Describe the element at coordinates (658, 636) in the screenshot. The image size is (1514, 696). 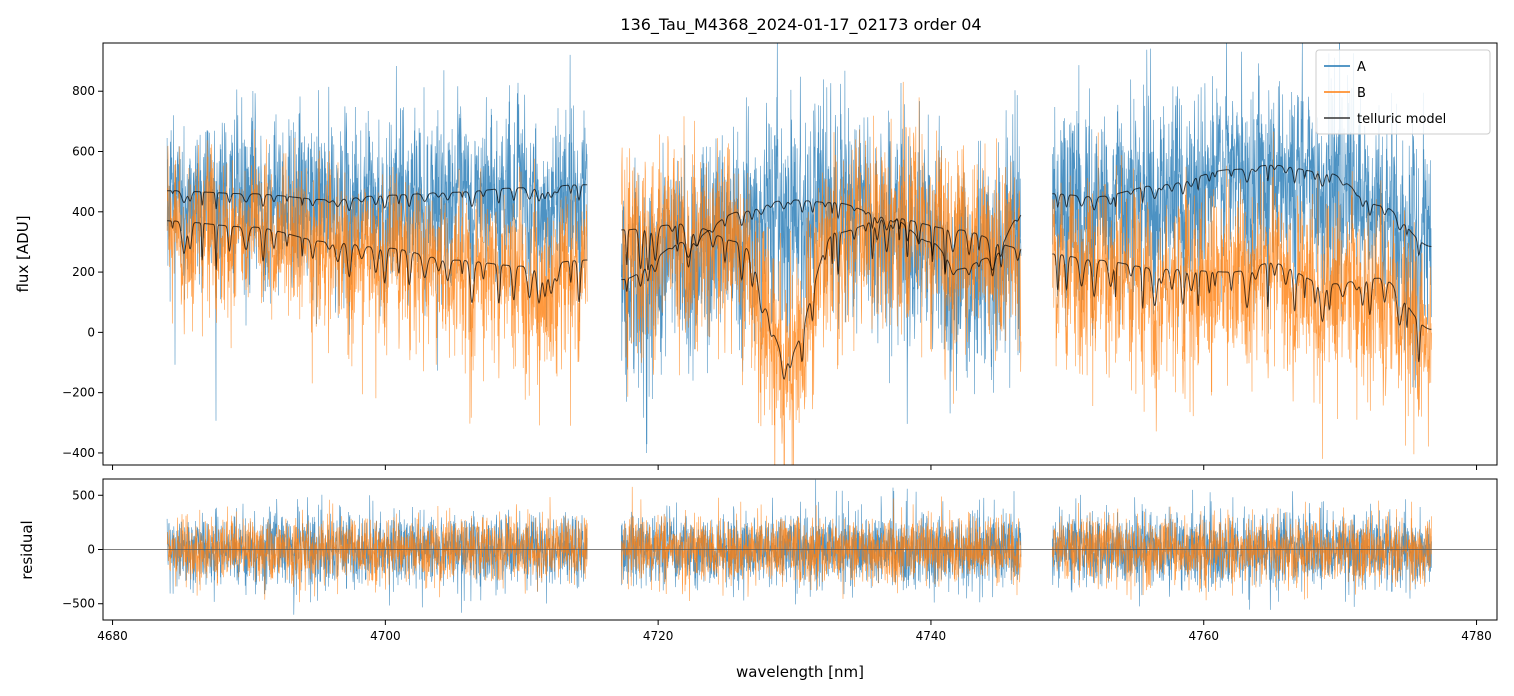
I see `xtick-label: 4720` at that location.